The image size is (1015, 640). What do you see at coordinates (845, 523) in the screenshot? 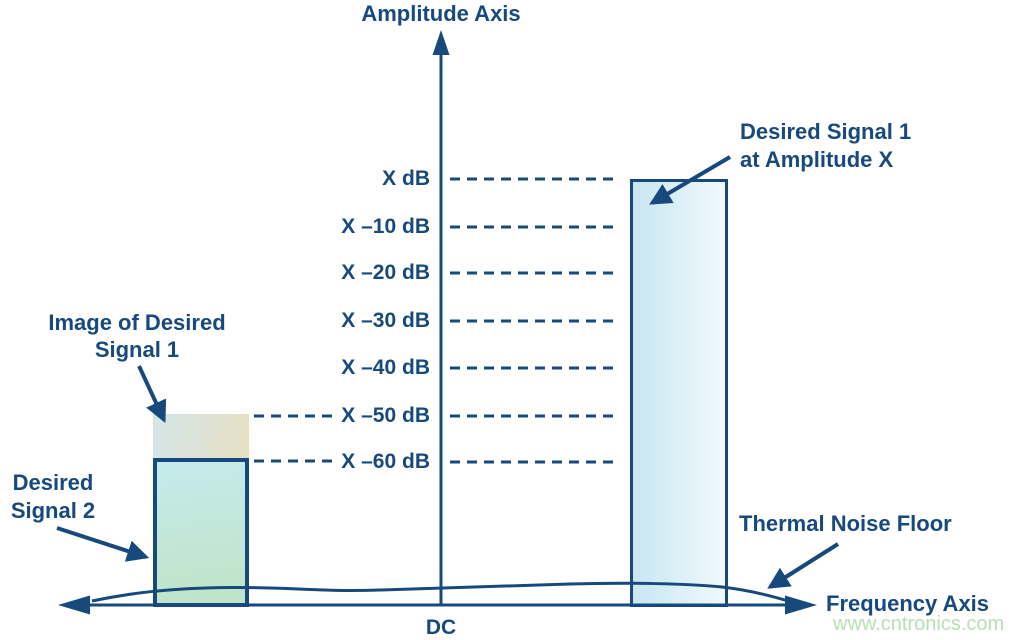
I see `thermal-noise-floor-label: Thermal Noise Floor` at bounding box center [845, 523].